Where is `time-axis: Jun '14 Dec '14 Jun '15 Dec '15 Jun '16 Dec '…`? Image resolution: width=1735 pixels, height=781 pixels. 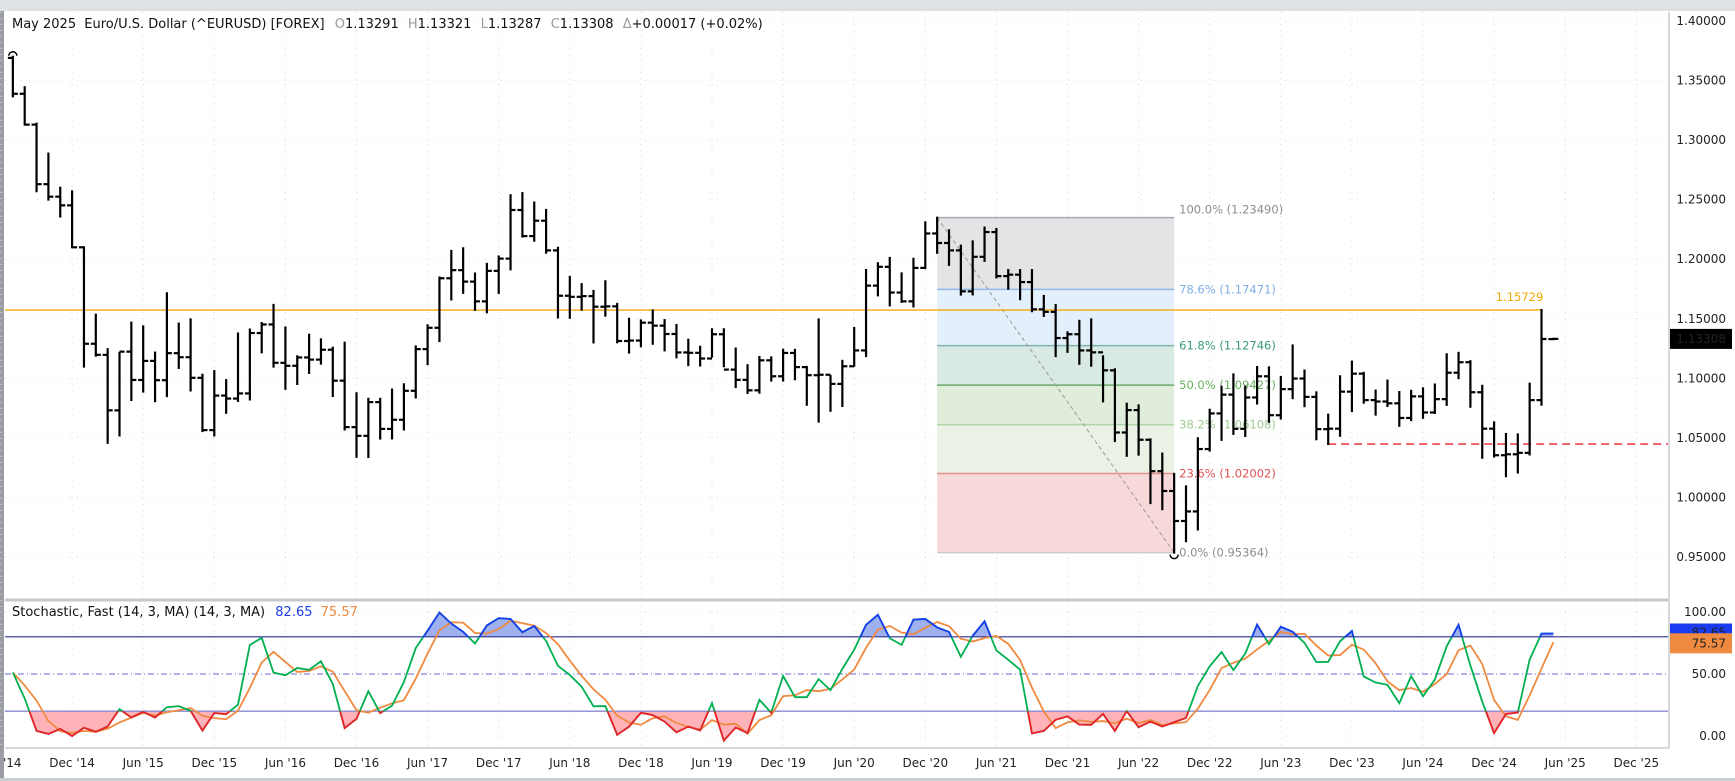
time-axis: Jun '14 Dec '14 Jun '15 Dec '15 Jun '16 Dec '… is located at coordinates (829, 763).